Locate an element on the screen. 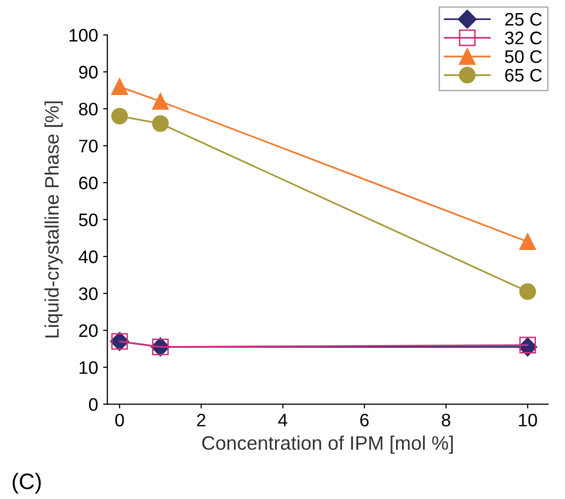  x-tick-label: 4 is located at coordinates (283, 420).